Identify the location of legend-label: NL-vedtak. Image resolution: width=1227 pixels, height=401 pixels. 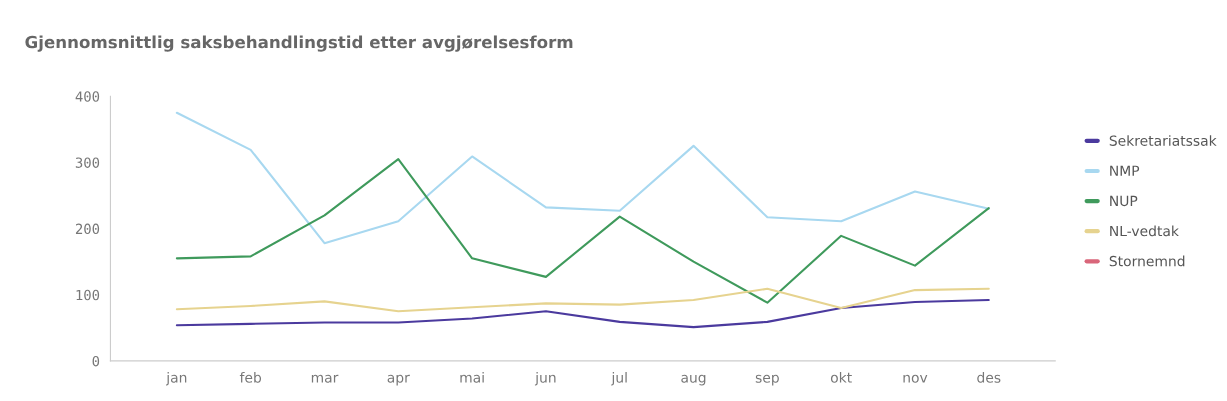
(1144, 231).